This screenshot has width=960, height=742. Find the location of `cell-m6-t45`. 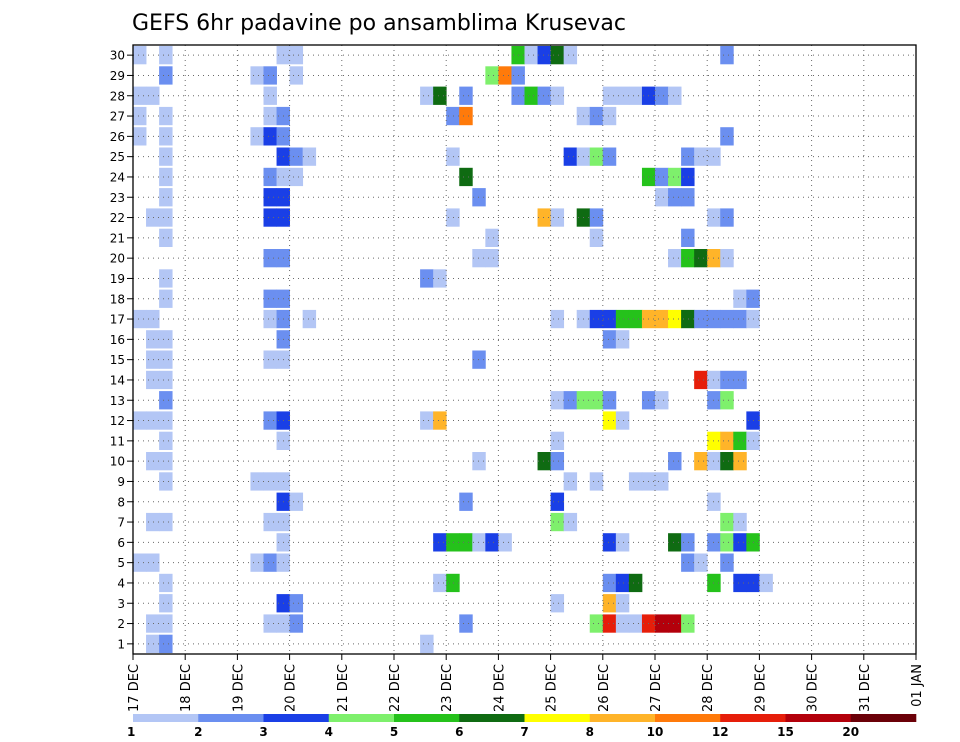

cell-m6-t45 is located at coordinates (727, 542).